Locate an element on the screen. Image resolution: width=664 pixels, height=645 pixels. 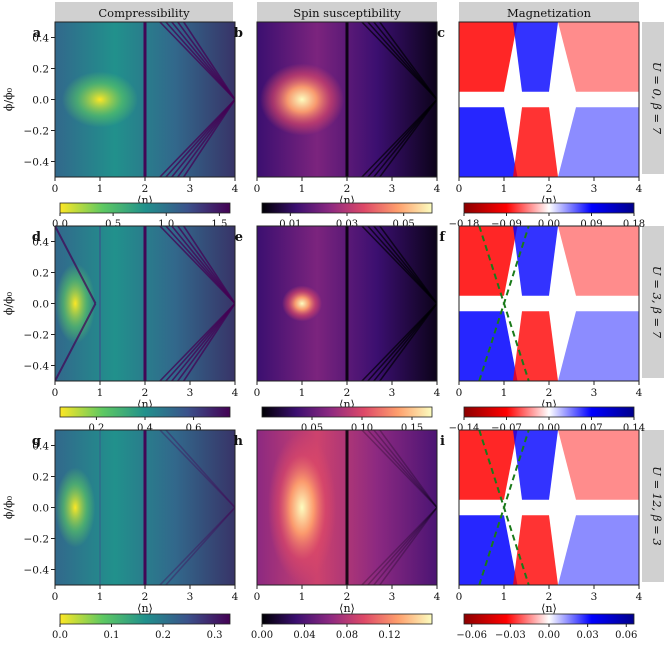
row-label-tab-2: U = 3, β = 7 is located at coordinates (653, 302).